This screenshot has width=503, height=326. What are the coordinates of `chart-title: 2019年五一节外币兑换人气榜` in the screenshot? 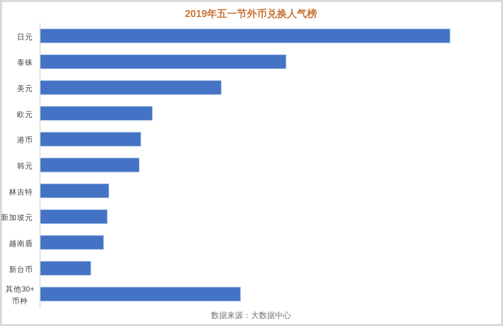 It's located at (251, 14).